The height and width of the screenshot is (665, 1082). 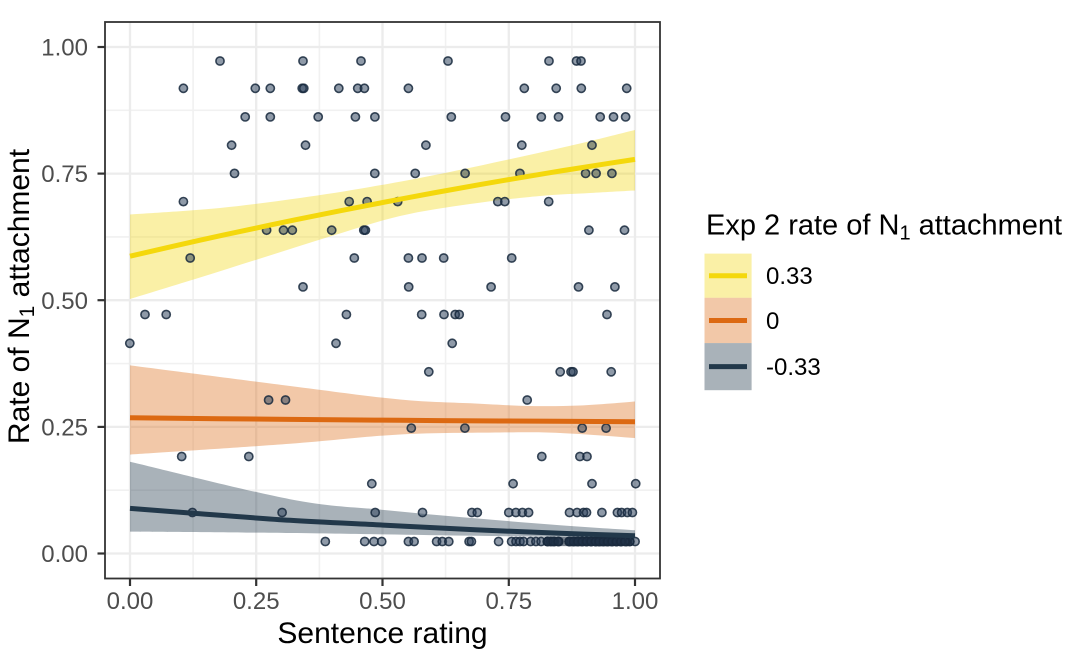 What do you see at coordinates (21, 296) in the screenshot?
I see `svg-text: Rate of N1 attachment` at bounding box center [21, 296].